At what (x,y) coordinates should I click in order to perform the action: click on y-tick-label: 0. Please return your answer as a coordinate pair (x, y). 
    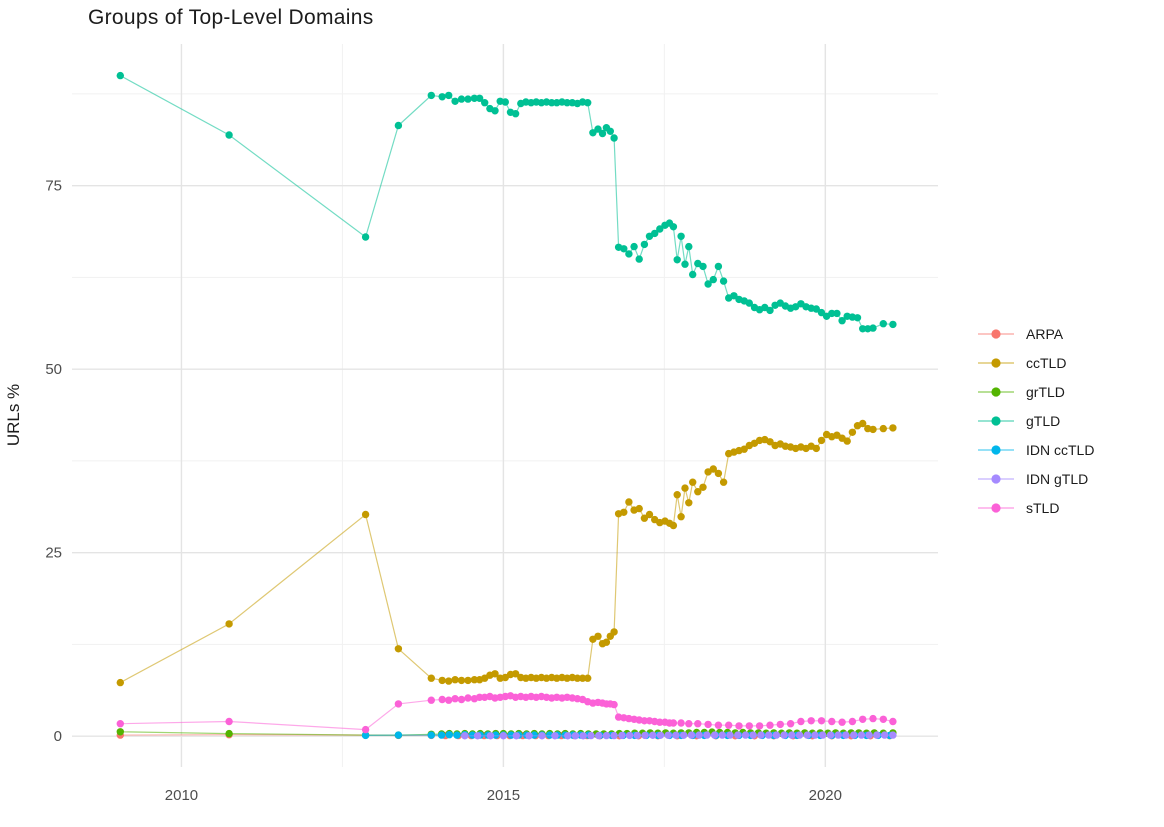
    Looking at the image, I should click on (58, 736).